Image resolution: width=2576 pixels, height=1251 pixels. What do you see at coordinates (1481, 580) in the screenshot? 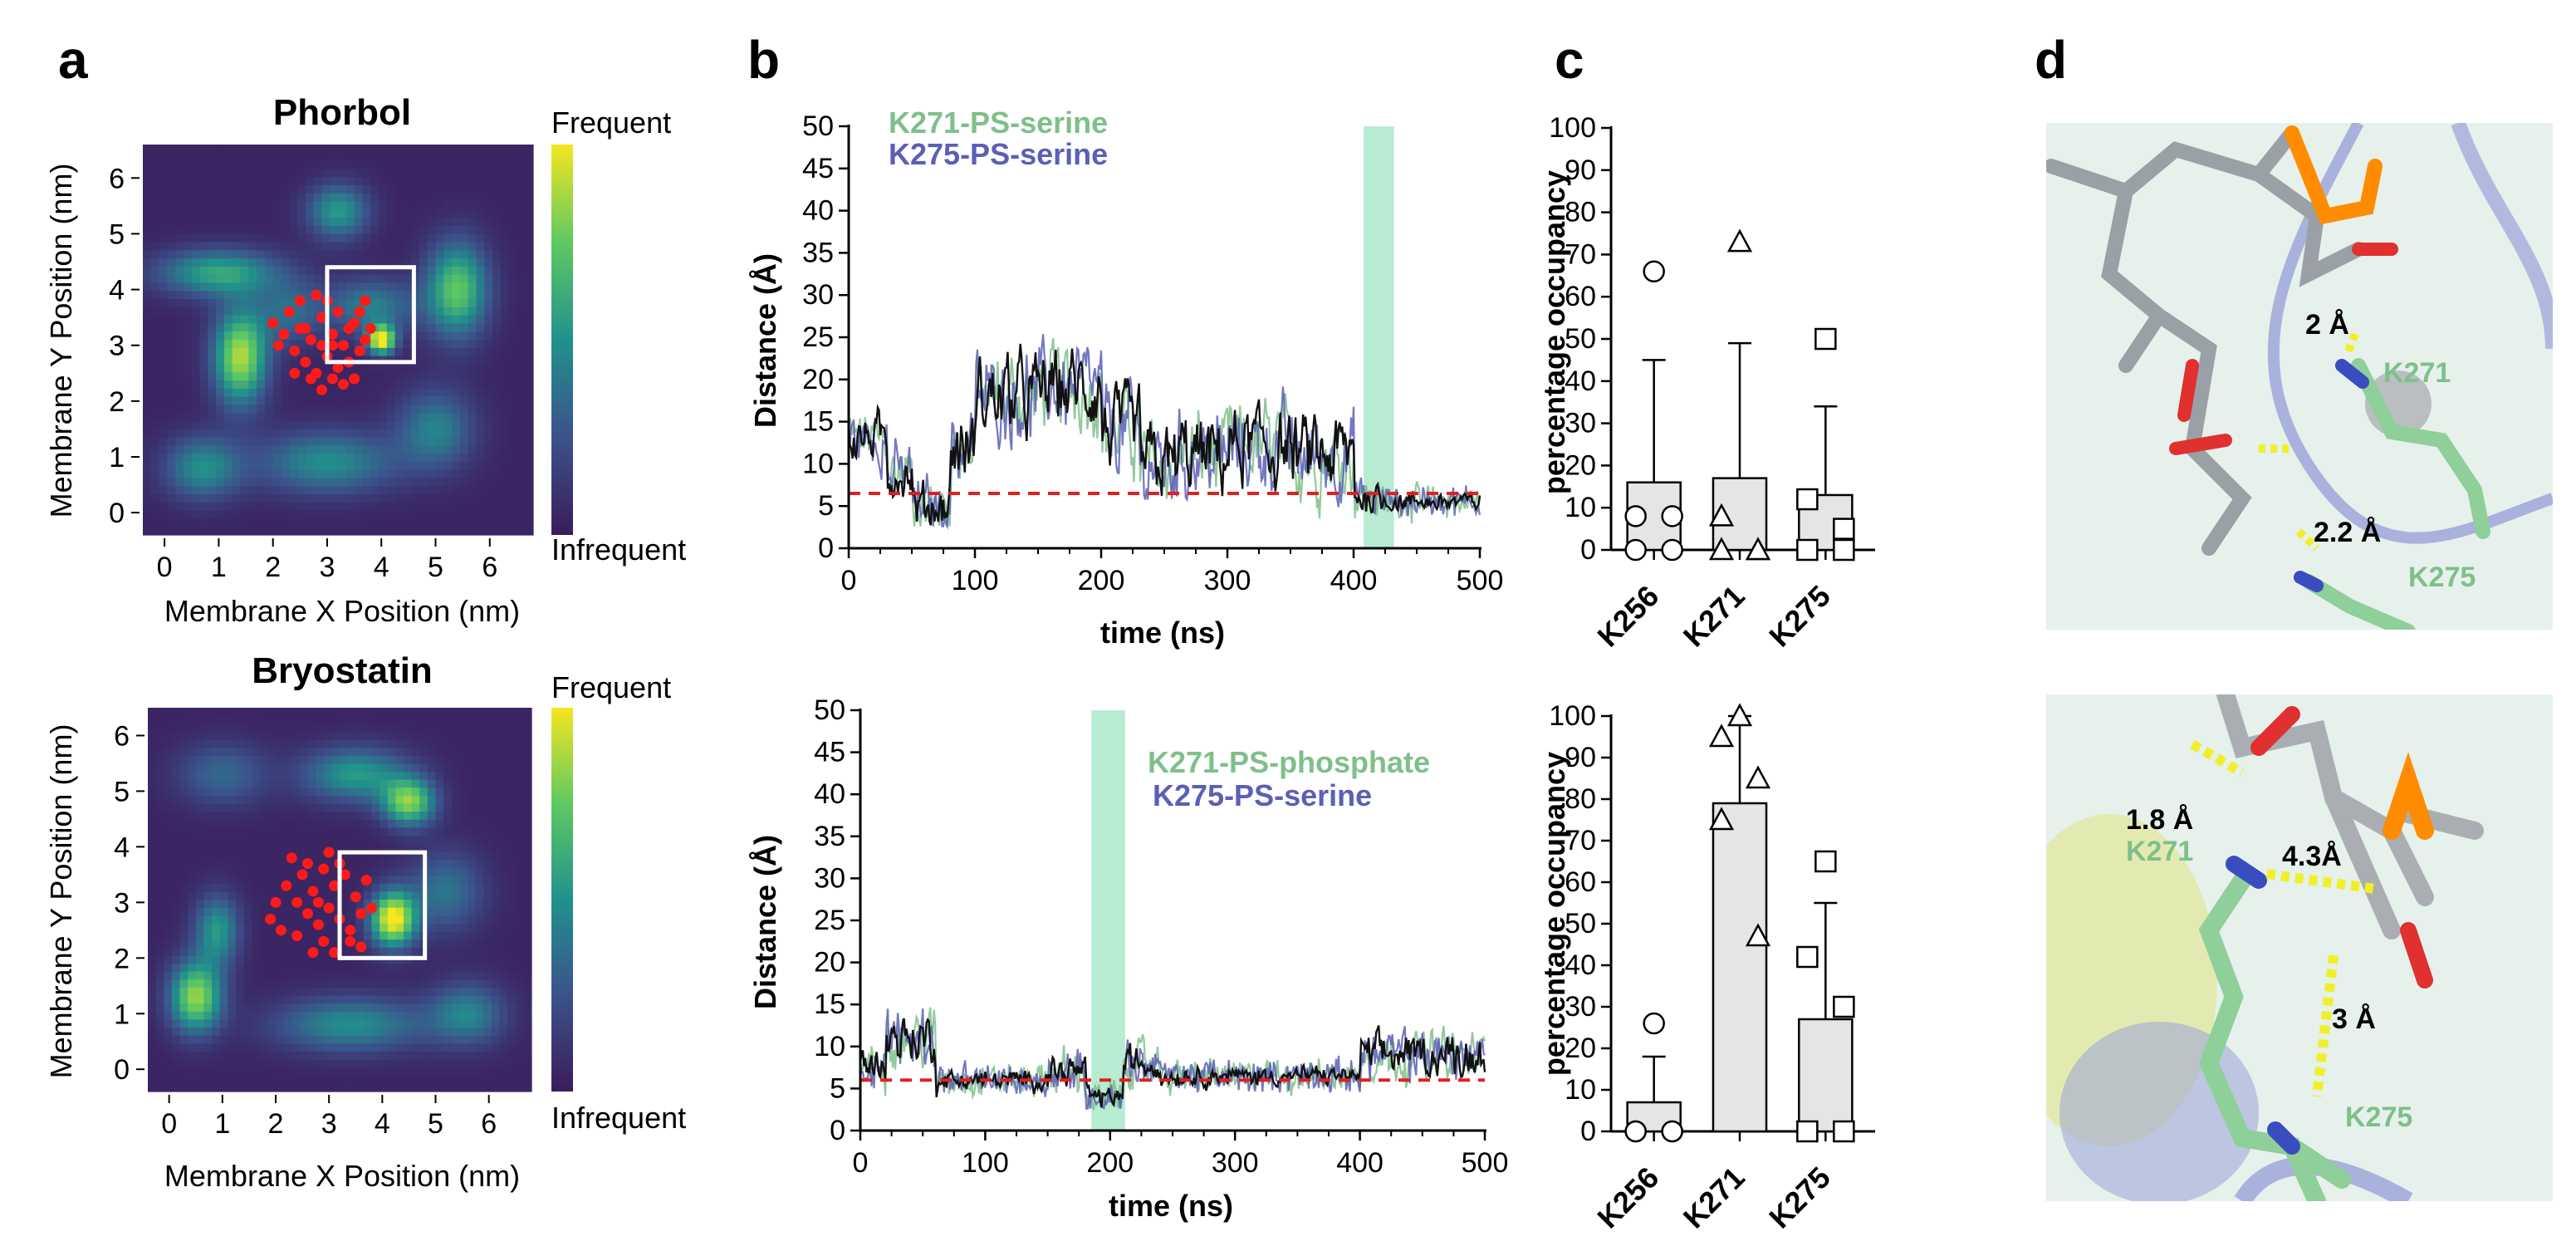
I see `x-tick-label: 500` at bounding box center [1481, 580].